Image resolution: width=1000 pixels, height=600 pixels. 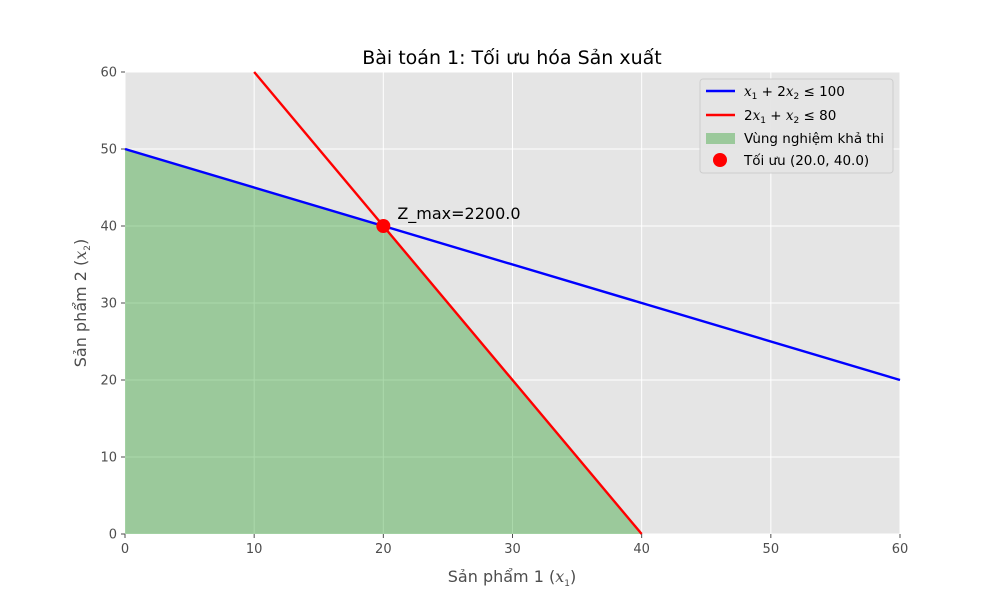 I want to click on x-tick-label-3: 30, so click(x=512, y=549).